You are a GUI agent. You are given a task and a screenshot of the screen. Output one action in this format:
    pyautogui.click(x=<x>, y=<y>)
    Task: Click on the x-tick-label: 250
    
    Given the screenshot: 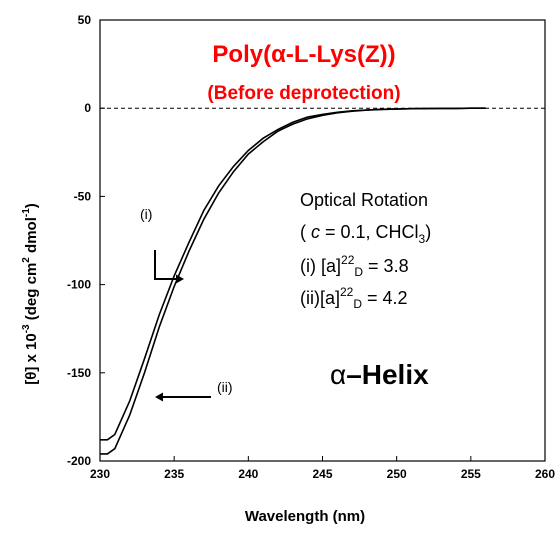 What is the action you would take?
    pyautogui.click(x=397, y=474)
    